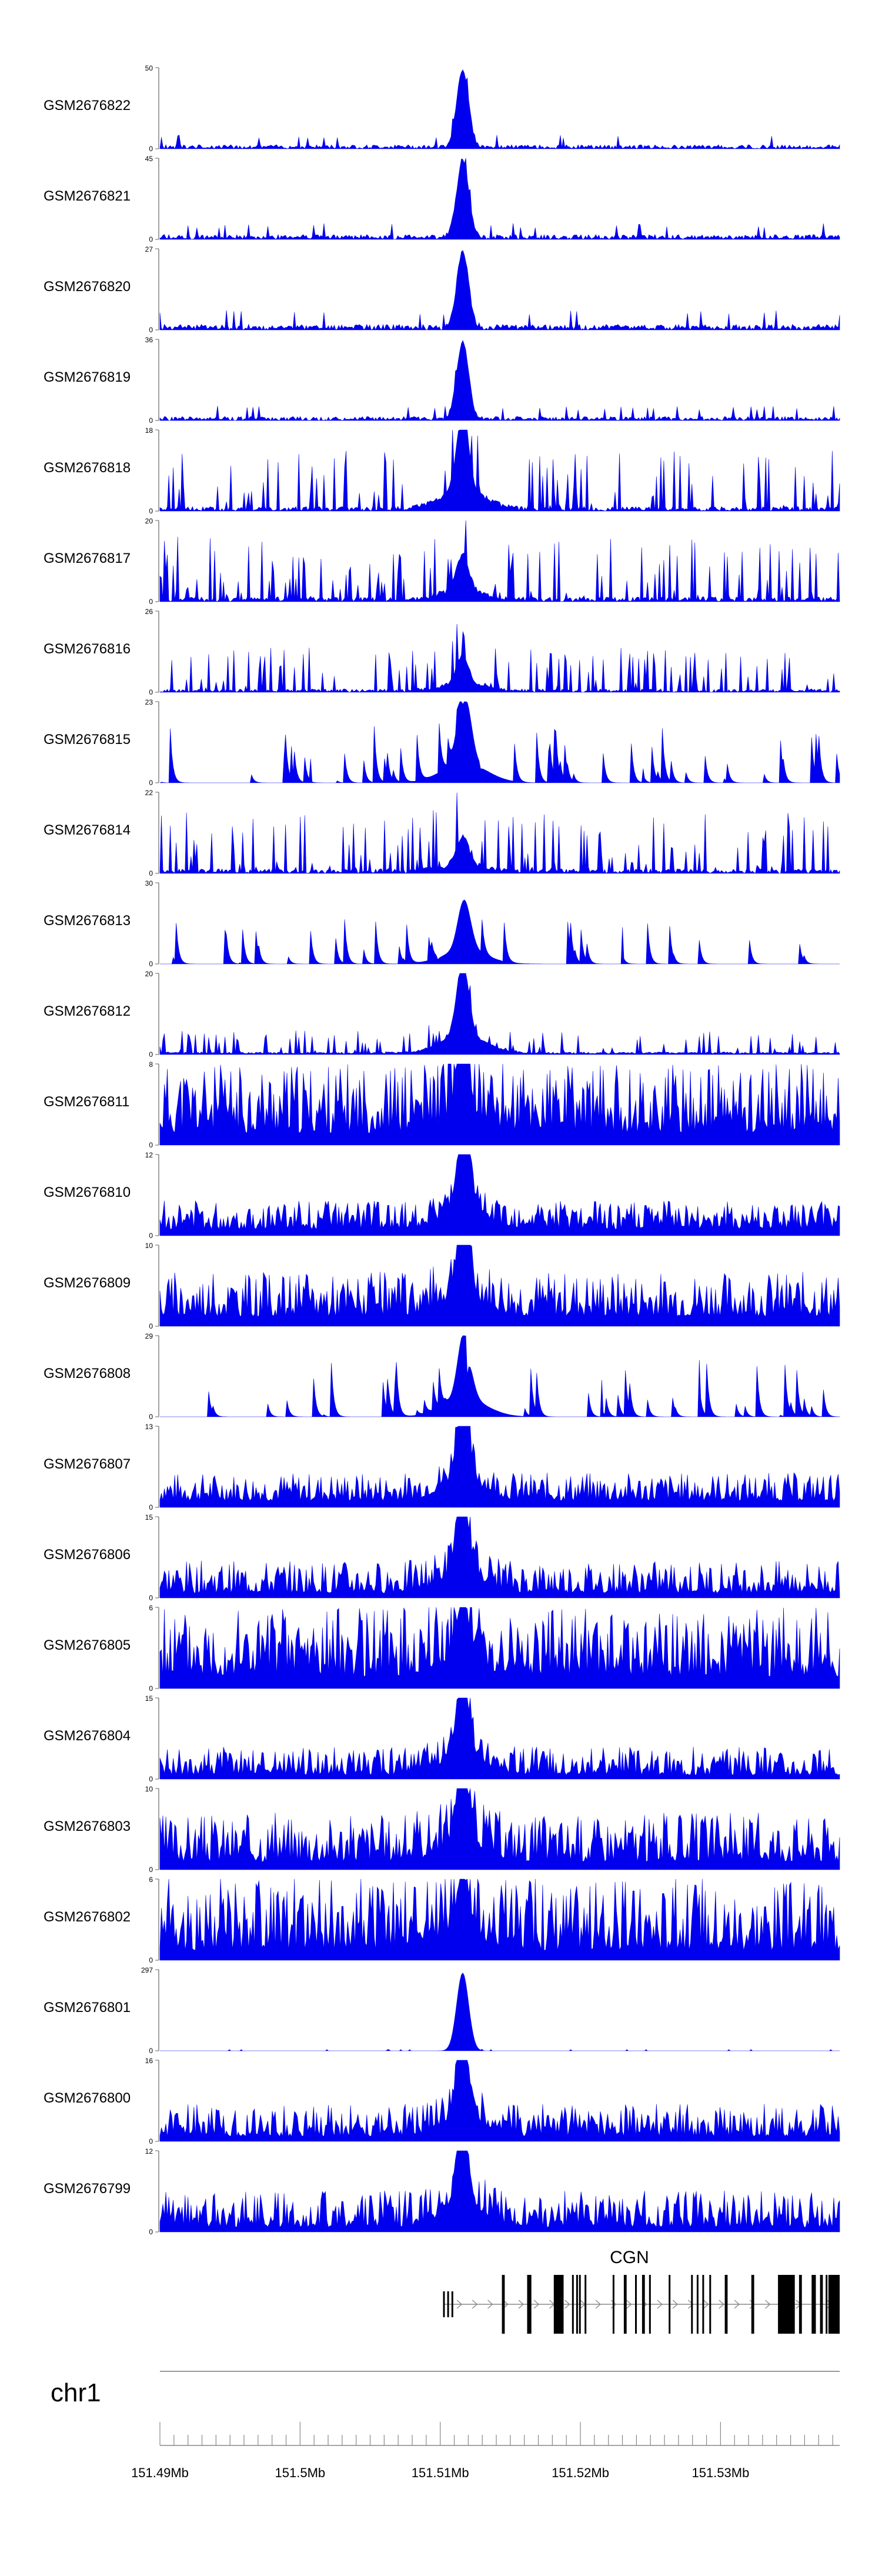 This screenshot has height=2576, width=882. I want to click on track-GSM2676818: GSM2676818 18 0, so click(442, 470).